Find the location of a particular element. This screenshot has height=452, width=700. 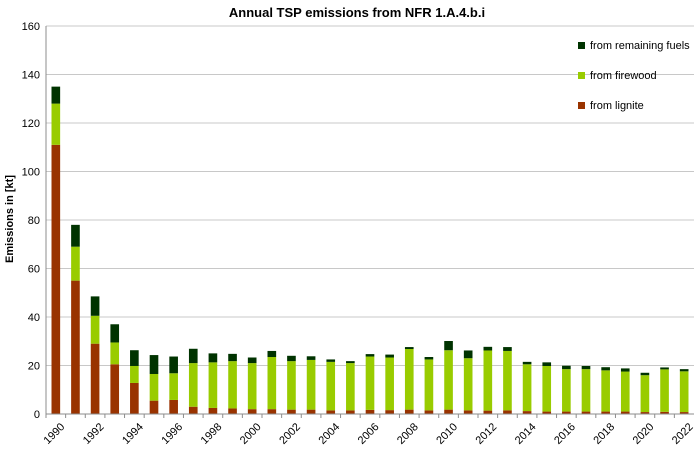

bar-from-lignite-2016 is located at coordinates (566, 412).